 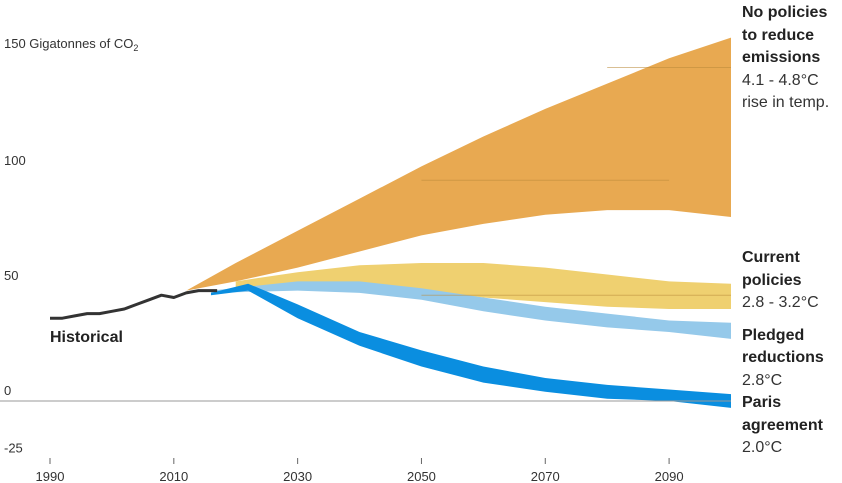 I want to click on x-tick-2070: 2070, so click(x=545, y=476).